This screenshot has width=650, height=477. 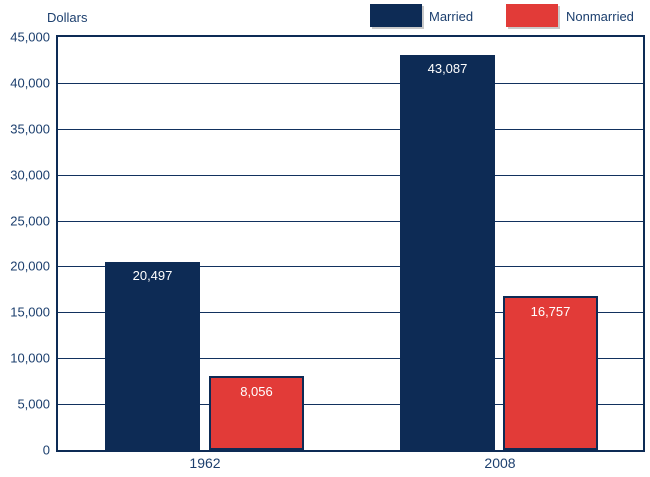 What do you see at coordinates (30, 37) in the screenshot?
I see `y-tick-label: 45,000` at bounding box center [30, 37].